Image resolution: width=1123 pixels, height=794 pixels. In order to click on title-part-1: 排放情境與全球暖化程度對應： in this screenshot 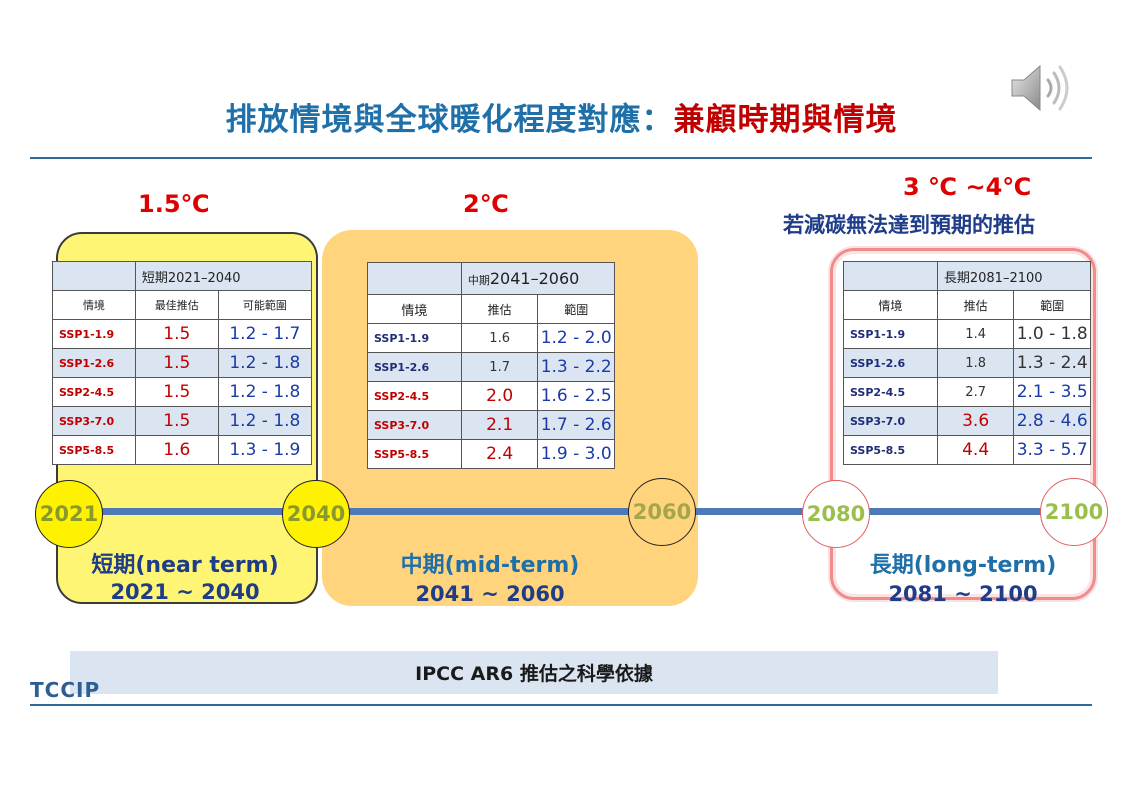, I will do `click(449, 120)`.